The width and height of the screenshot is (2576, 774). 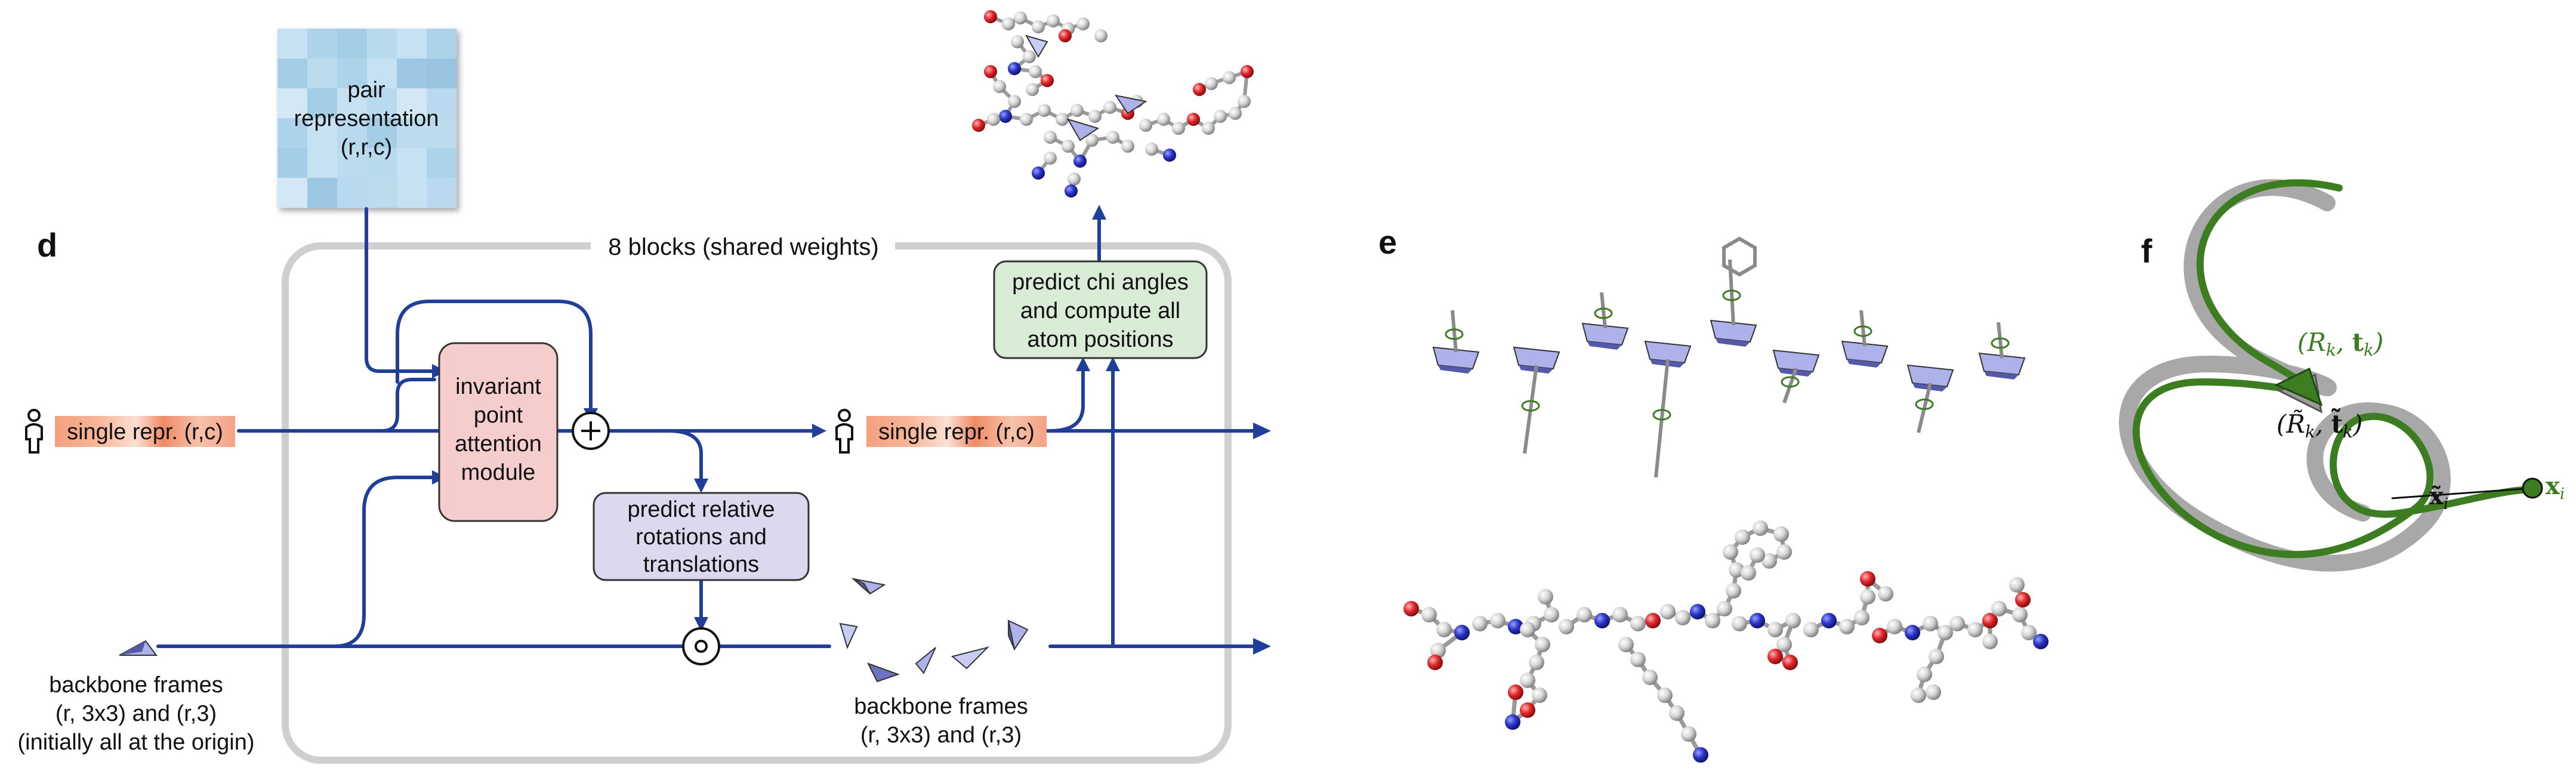 I want to click on frames-in-line2: (r, 3x3) and (r,3), so click(x=136, y=713).